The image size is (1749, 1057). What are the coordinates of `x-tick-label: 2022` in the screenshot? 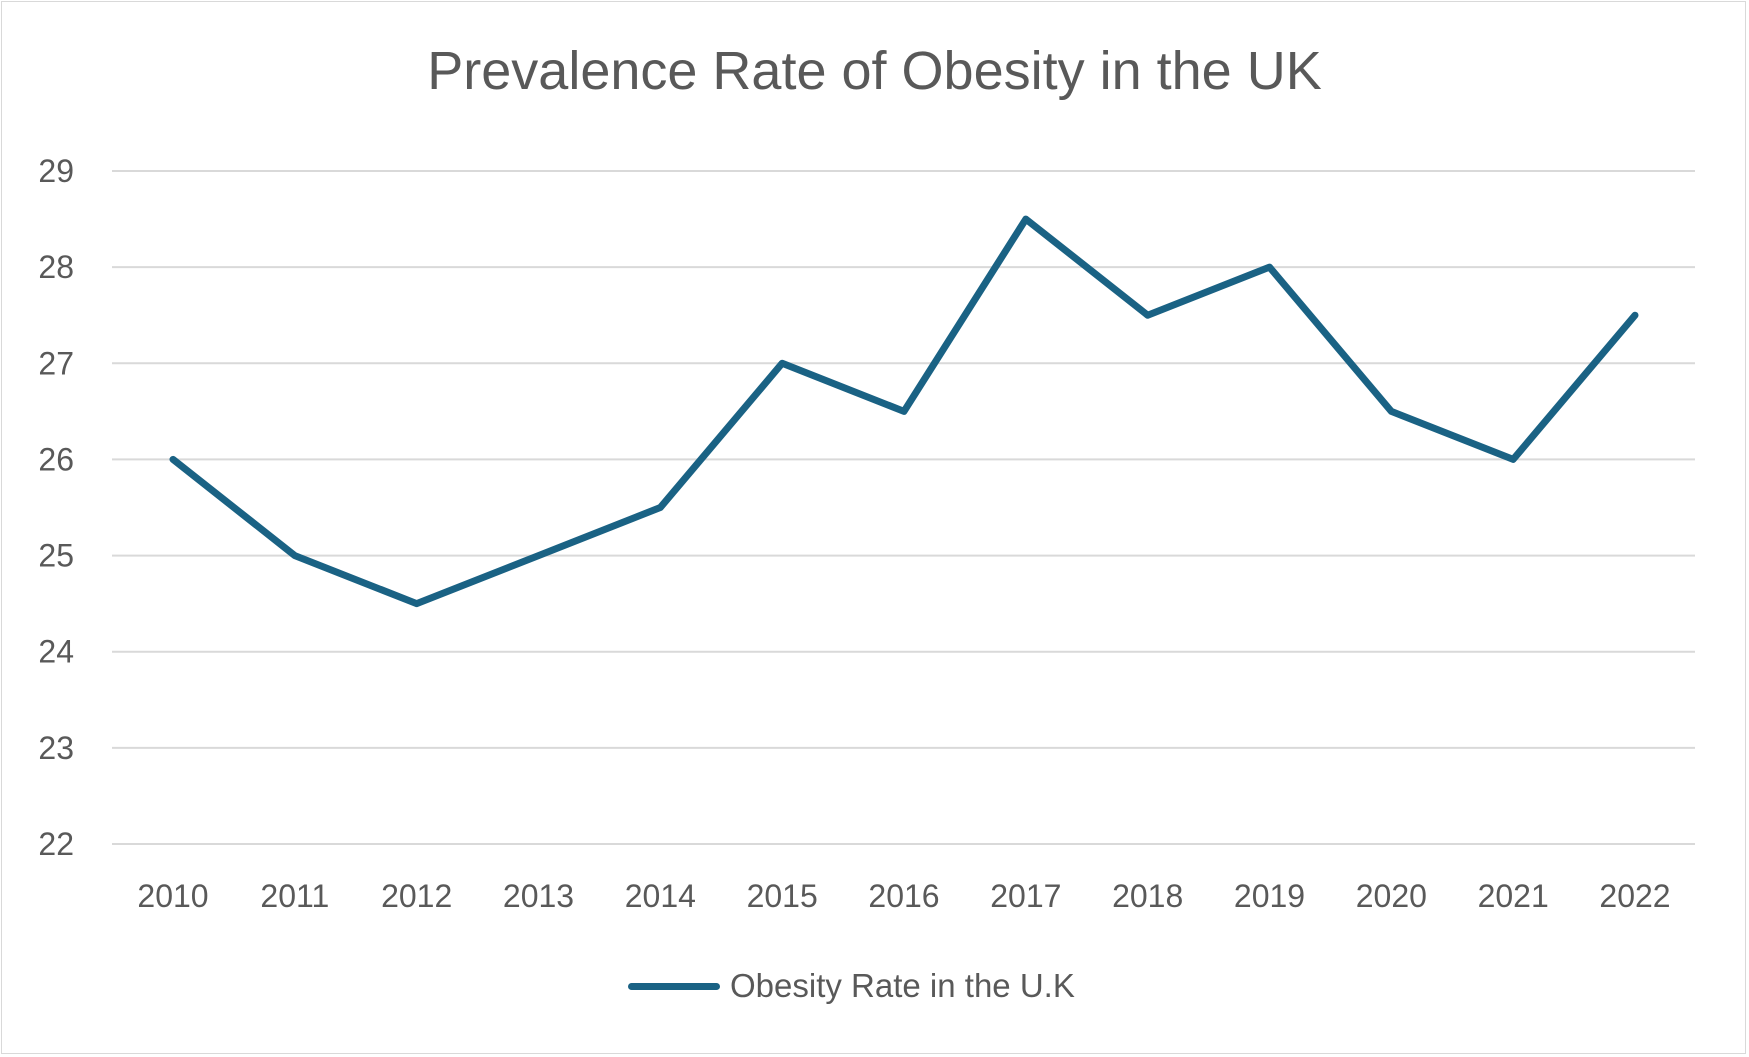 It's located at (1634, 896).